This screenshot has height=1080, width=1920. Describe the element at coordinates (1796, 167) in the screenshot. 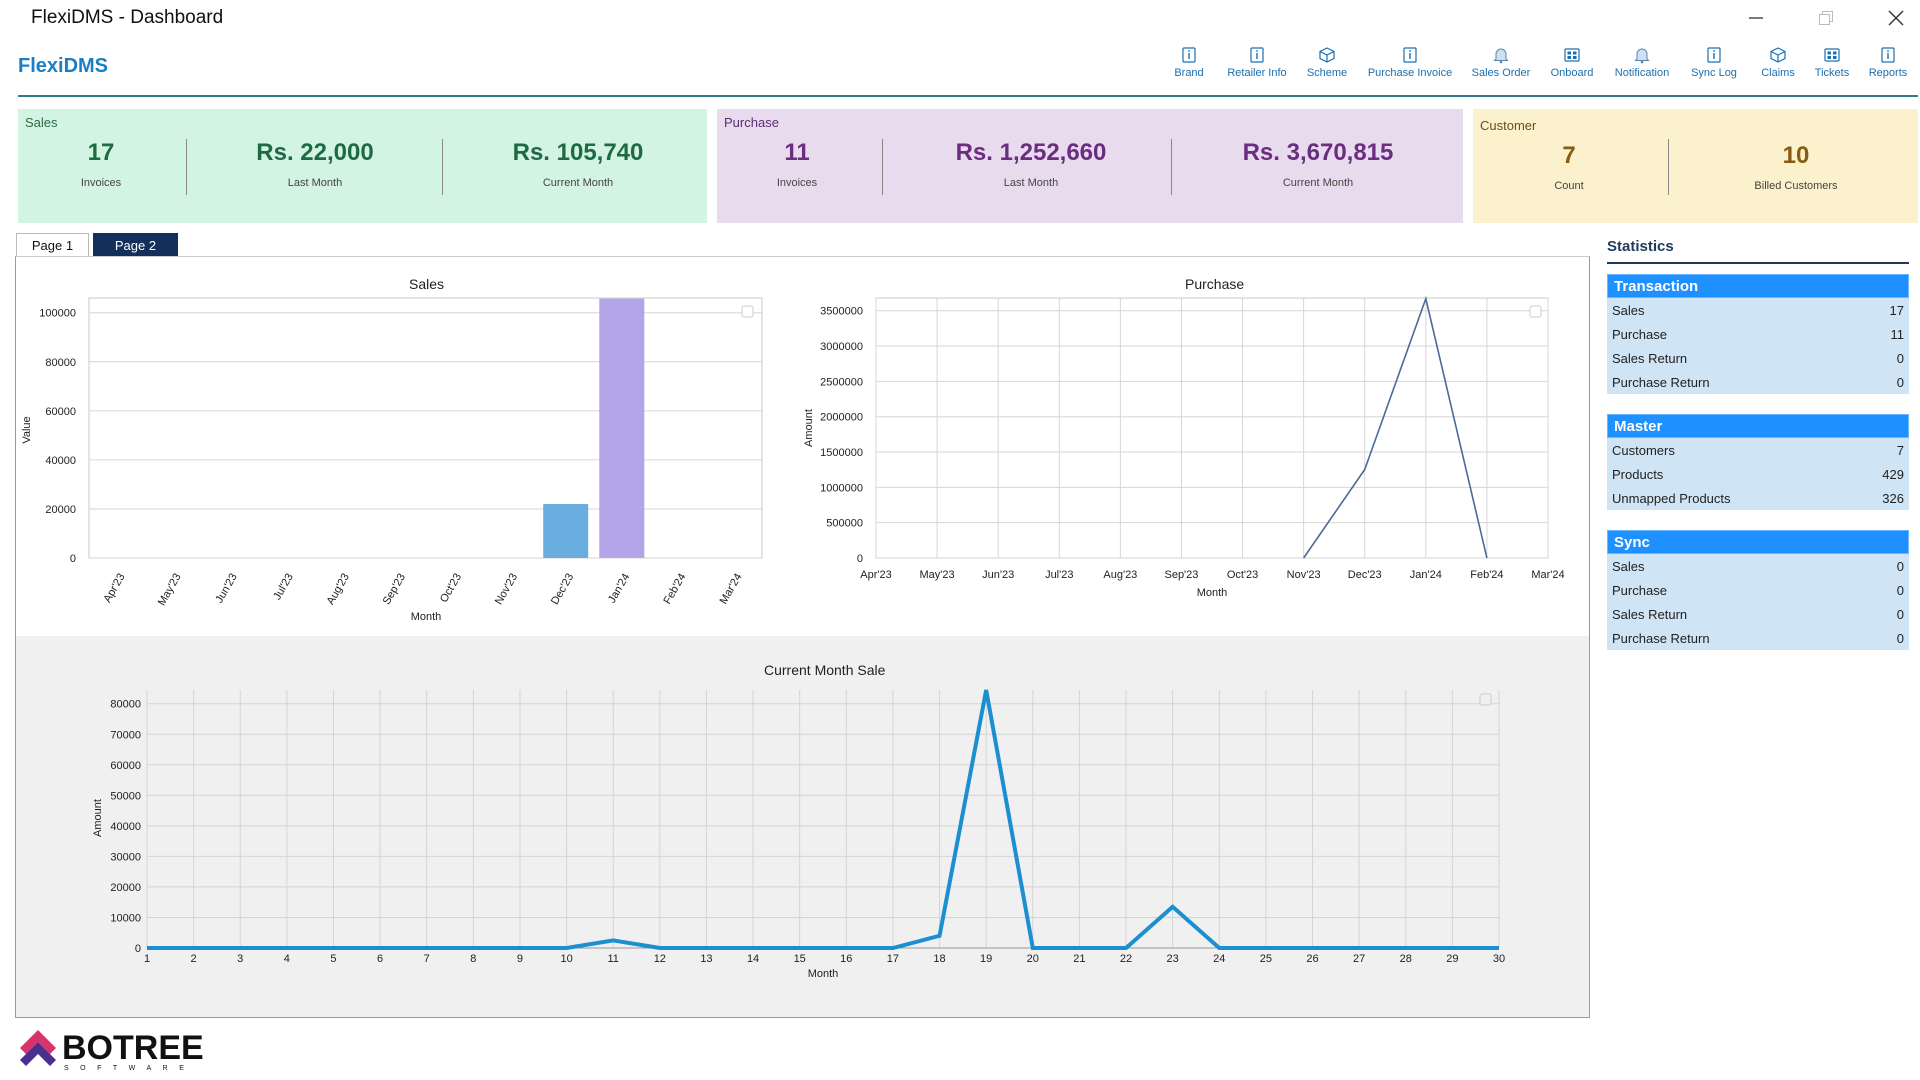

I see `customer-metric: 10 Billed Customers` at that location.